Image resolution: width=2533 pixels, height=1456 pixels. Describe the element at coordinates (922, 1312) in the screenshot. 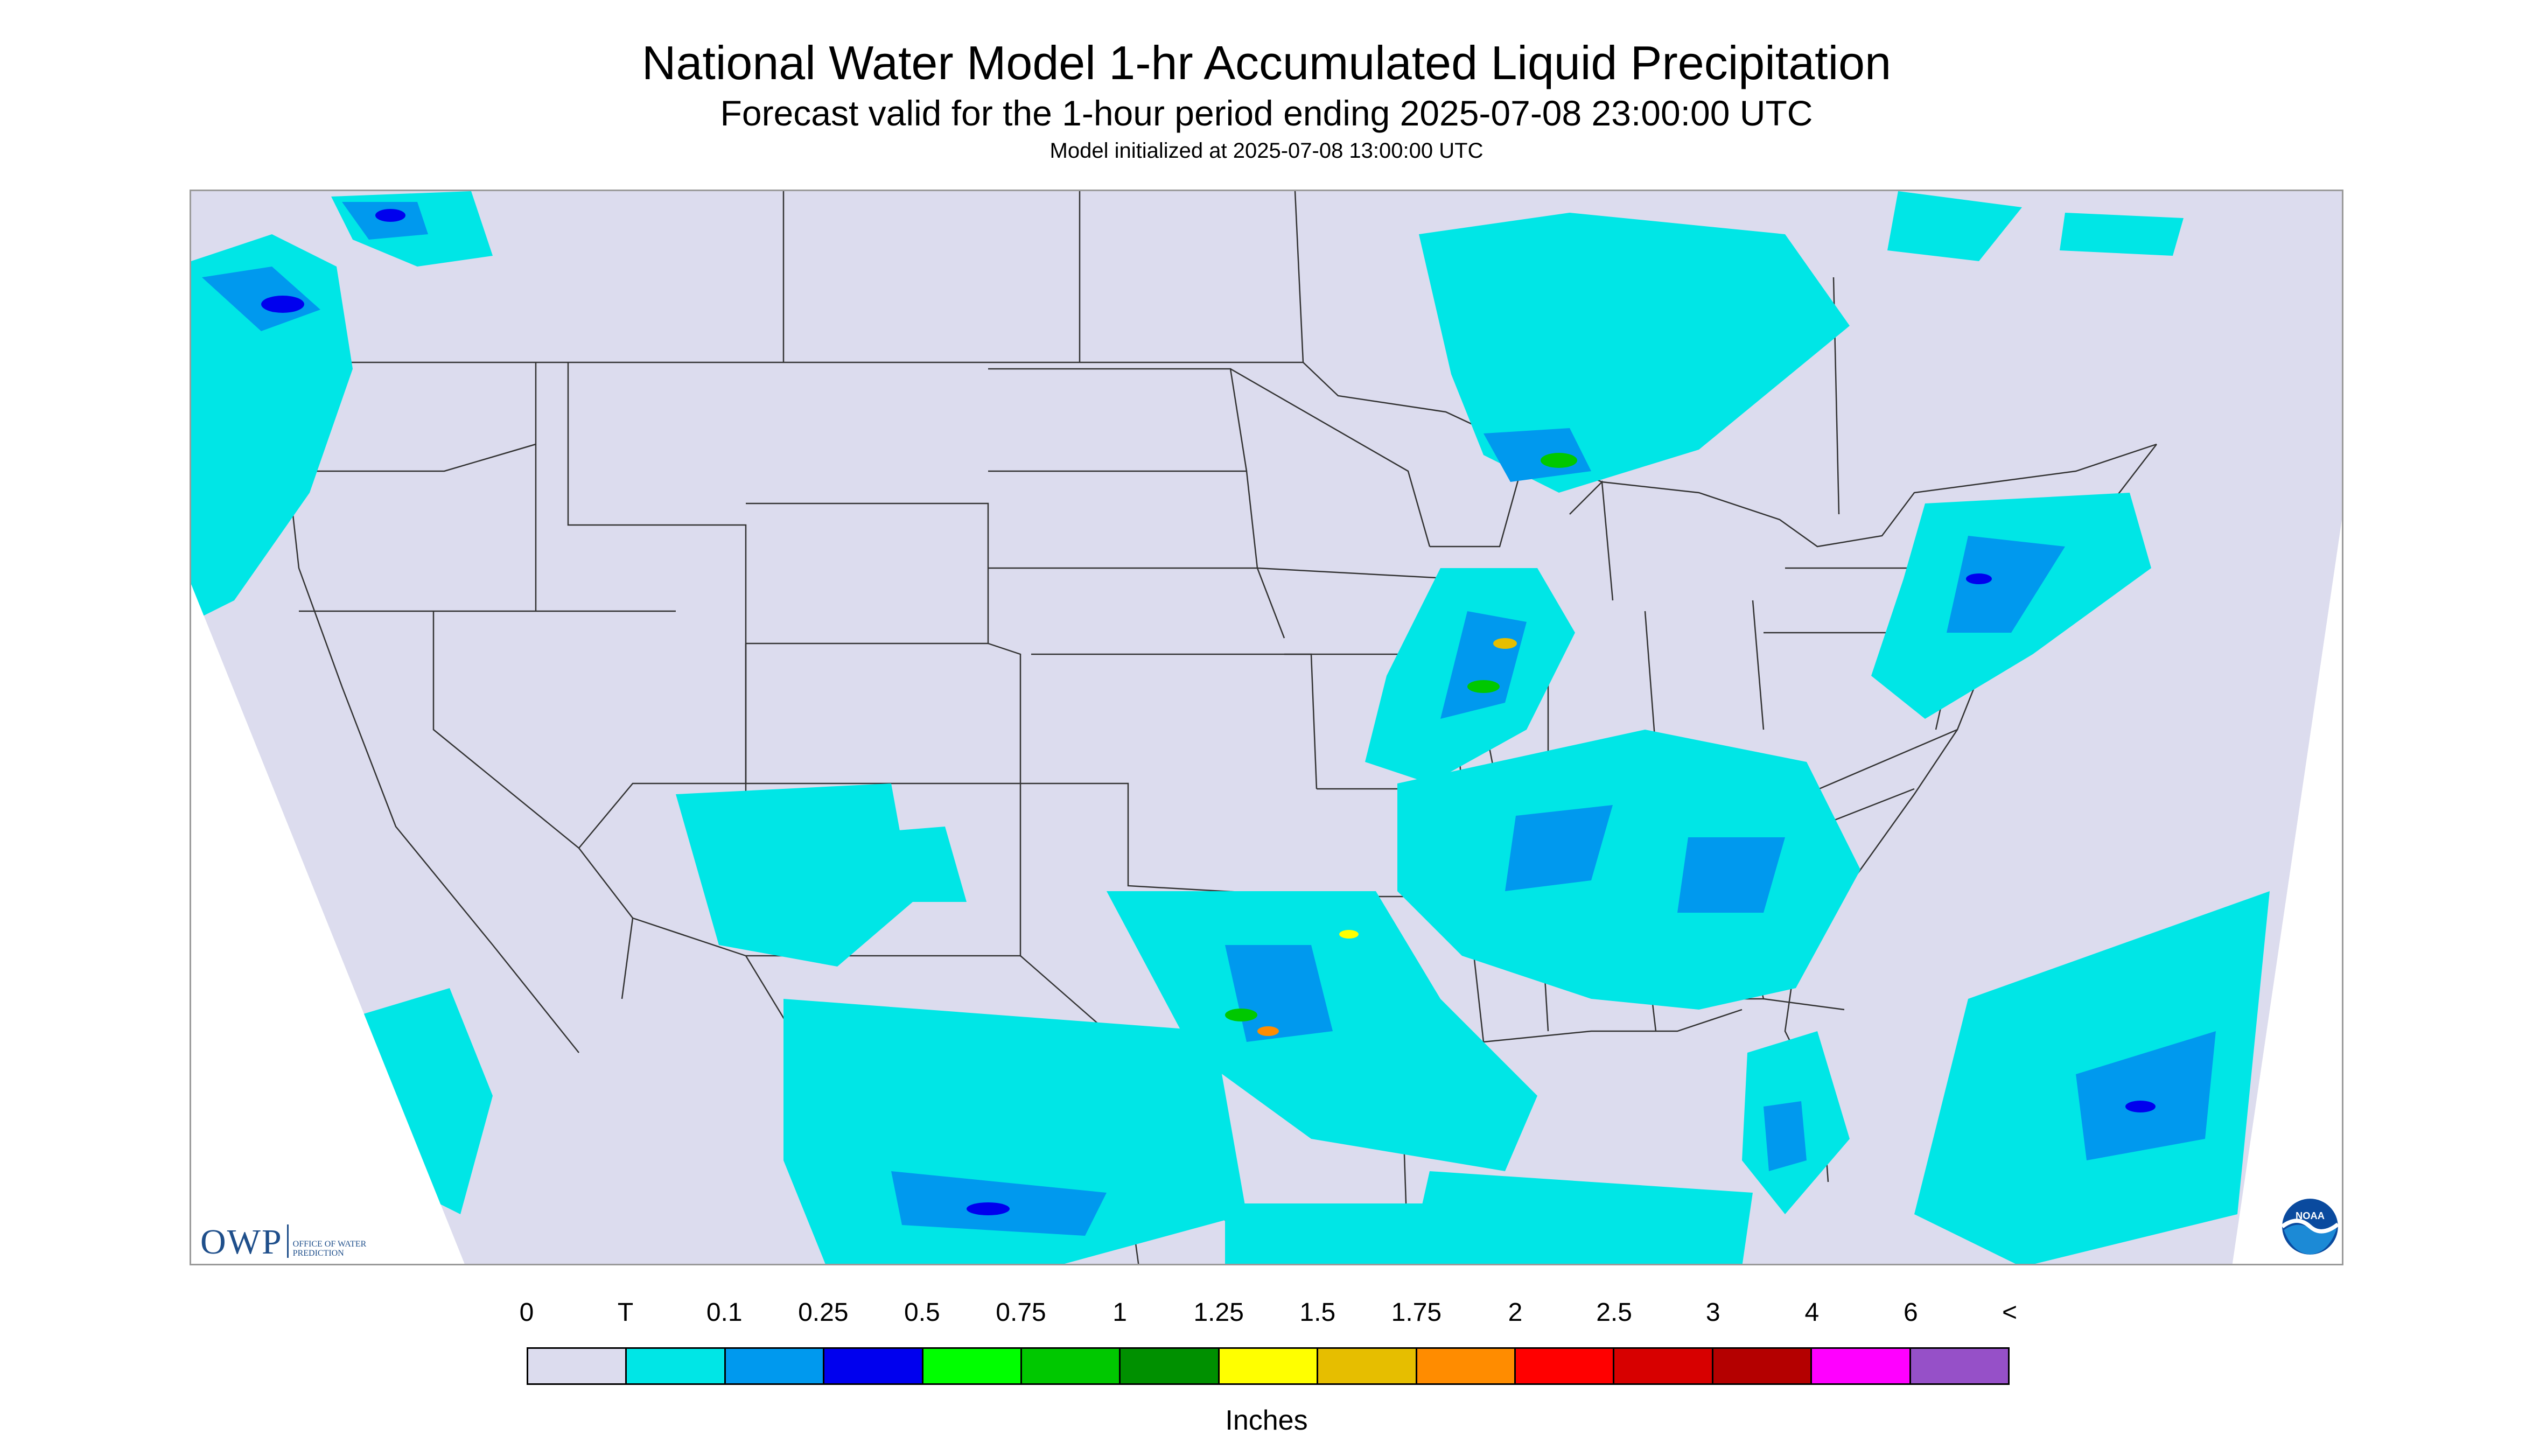

I see `legend-tick-label: 0.5` at that location.